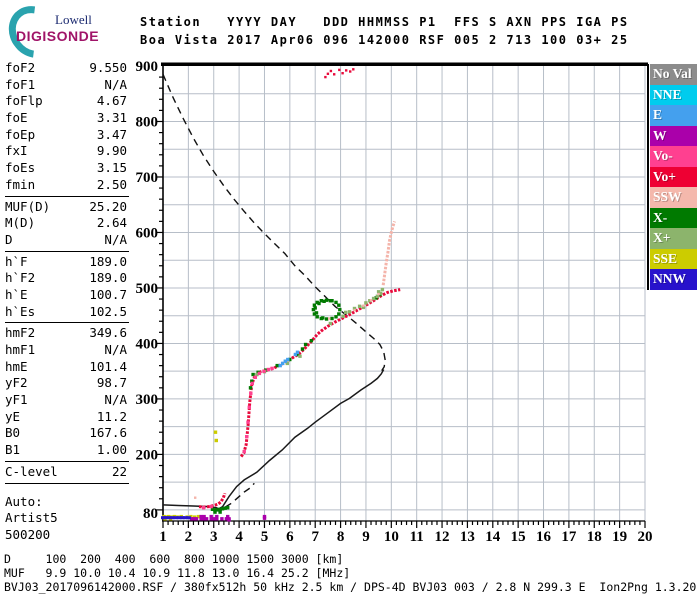 Image resolution: width=700 pixels, height=600 pixels. I want to click on param-value: 3.15, so click(111, 168).